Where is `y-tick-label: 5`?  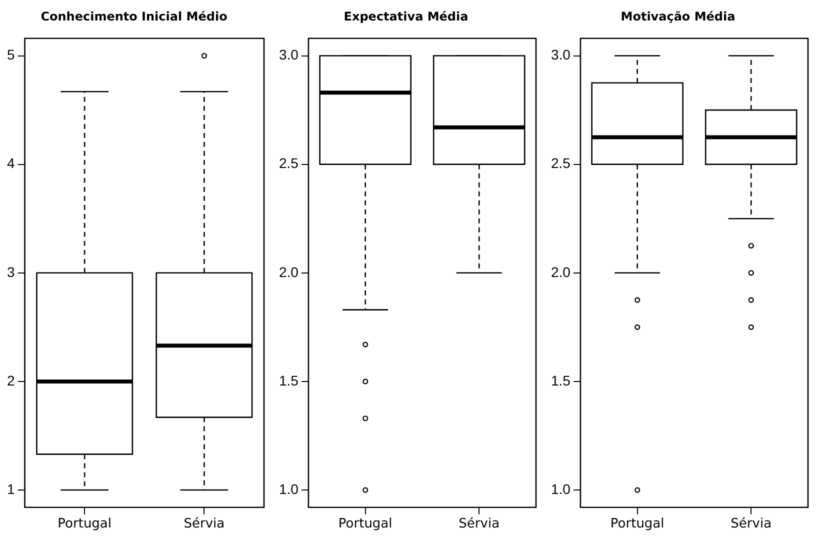
y-tick-label: 5 is located at coordinates (10, 54).